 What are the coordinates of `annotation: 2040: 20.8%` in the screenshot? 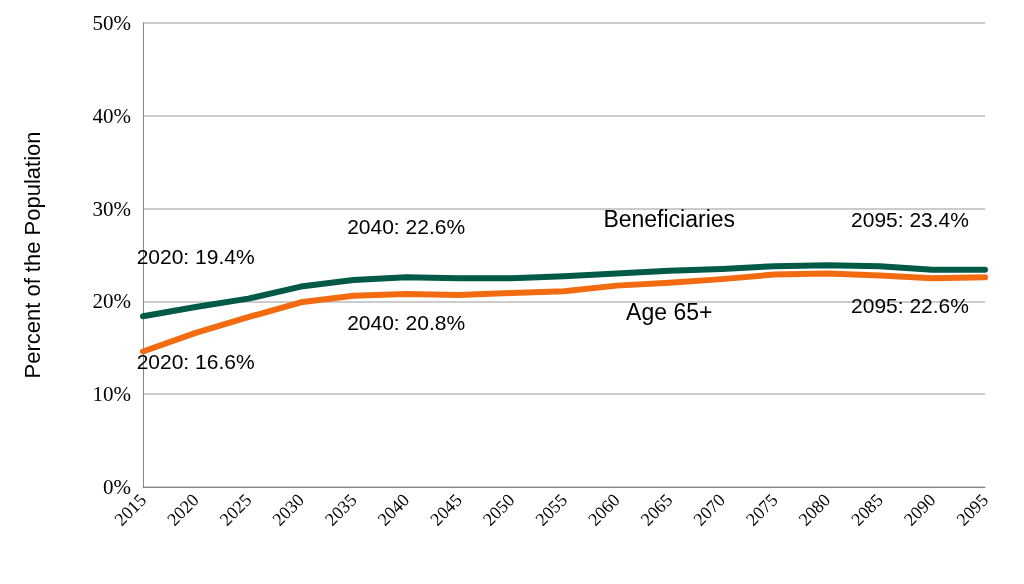 It's located at (406, 322).